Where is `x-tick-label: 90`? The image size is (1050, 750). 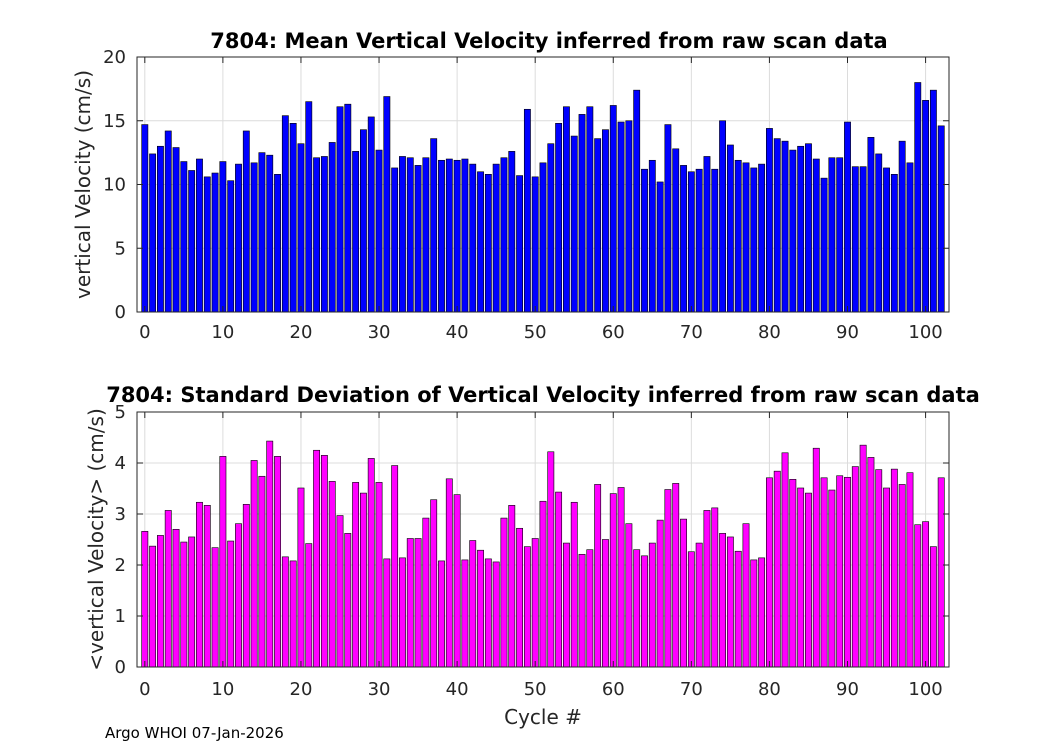 x-tick-label: 90 is located at coordinates (847, 332).